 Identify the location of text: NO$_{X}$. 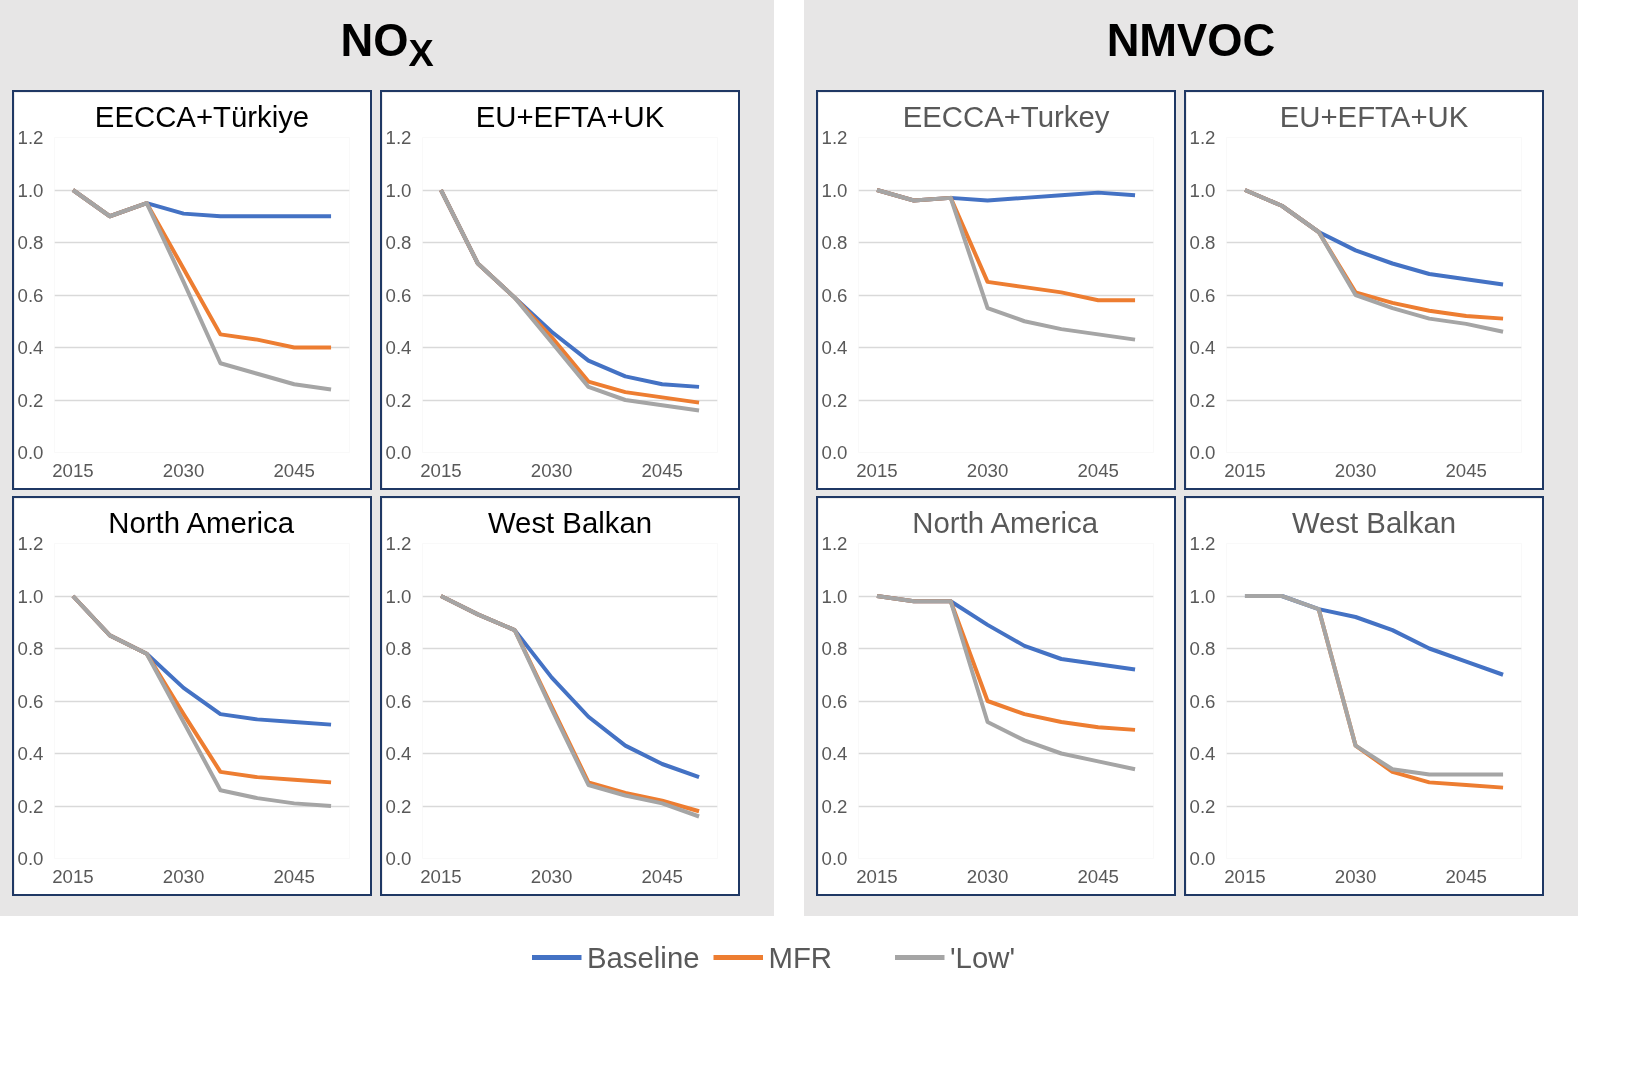
(387, 45).